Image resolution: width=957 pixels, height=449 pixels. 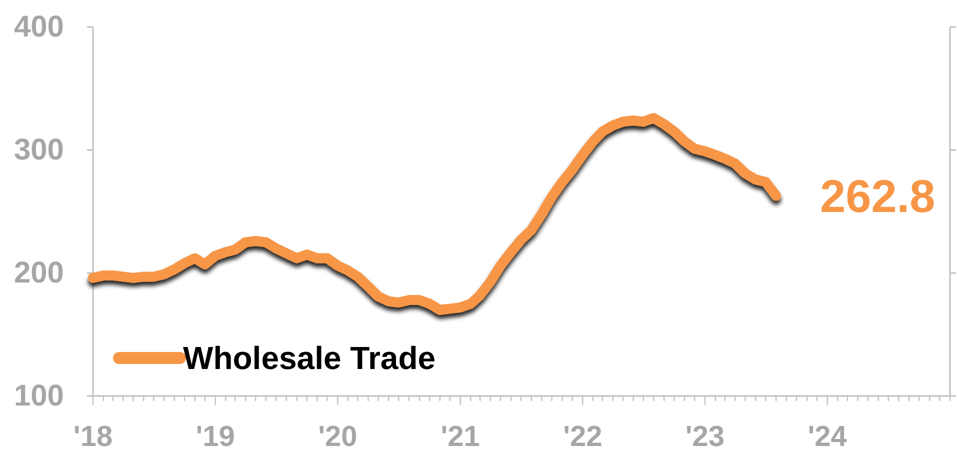 What do you see at coordinates (39, 273) in the screenshot?
I see `y-tick-label: 200` at bounding box center [39, 273].